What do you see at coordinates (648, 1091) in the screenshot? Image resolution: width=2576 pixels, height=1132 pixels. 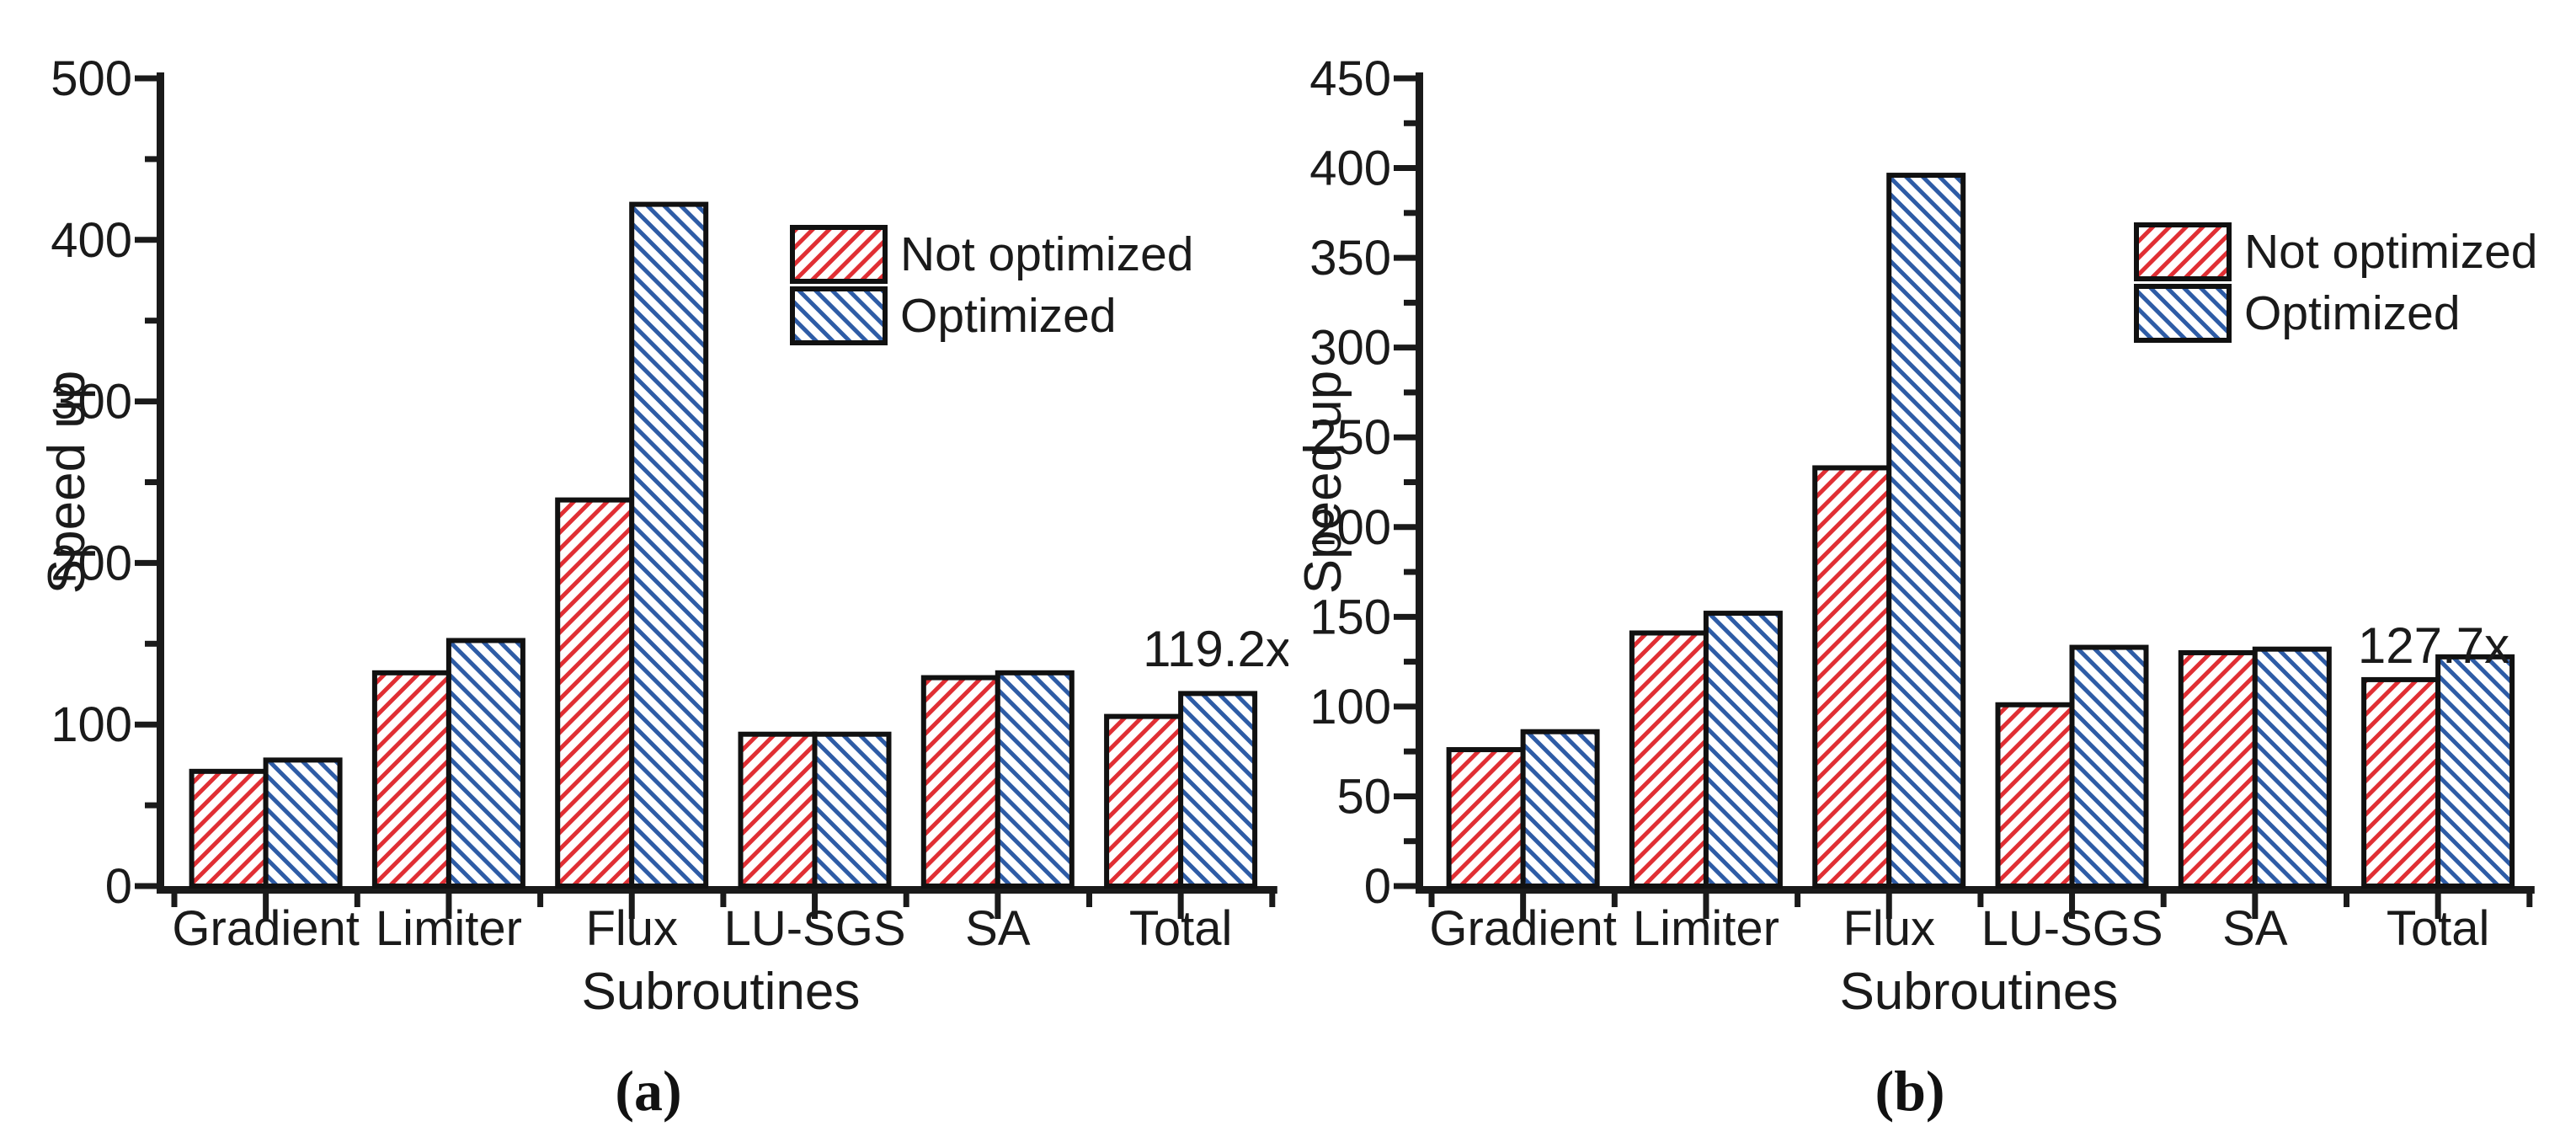 I see `panel-label-a: (a)` at bounding box center [648, 1091].